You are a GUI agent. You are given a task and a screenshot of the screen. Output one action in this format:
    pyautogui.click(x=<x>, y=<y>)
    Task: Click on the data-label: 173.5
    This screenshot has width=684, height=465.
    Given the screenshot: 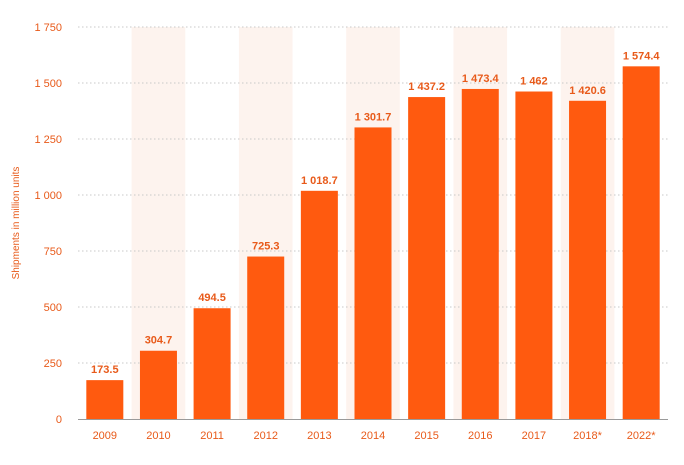 What is the action you would take?
    pyautogui.click(x=105, y=370)
    